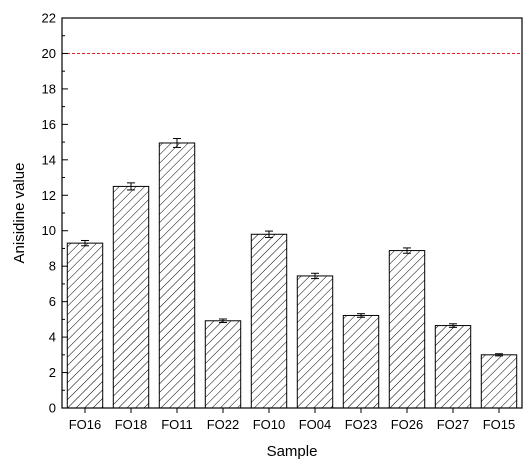  I want to click on error-bar-fo15, so click(499, 355).